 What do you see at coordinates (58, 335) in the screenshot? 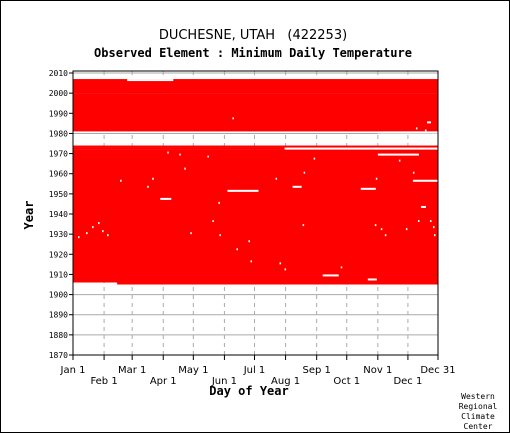
I see `y-tick-label: 1880` at bounding box center [58, 335].